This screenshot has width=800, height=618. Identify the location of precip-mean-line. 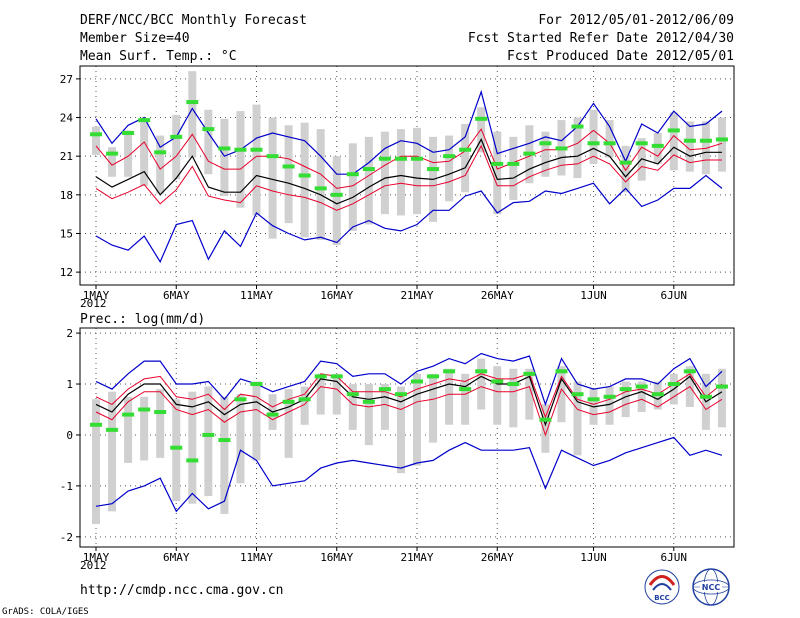
(409, 401).